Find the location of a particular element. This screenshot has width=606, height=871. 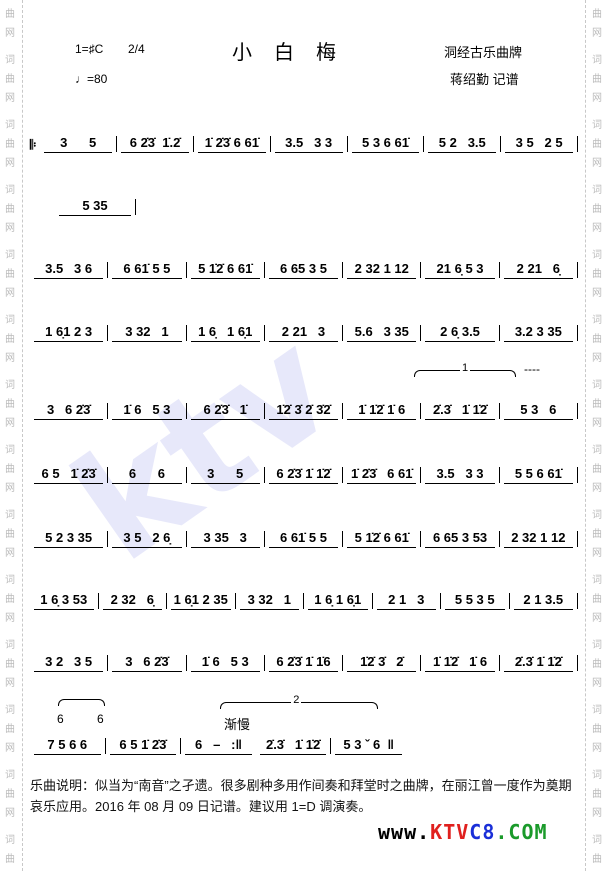

volta-1-dashes: ---- is located at coordinates (532, 369).